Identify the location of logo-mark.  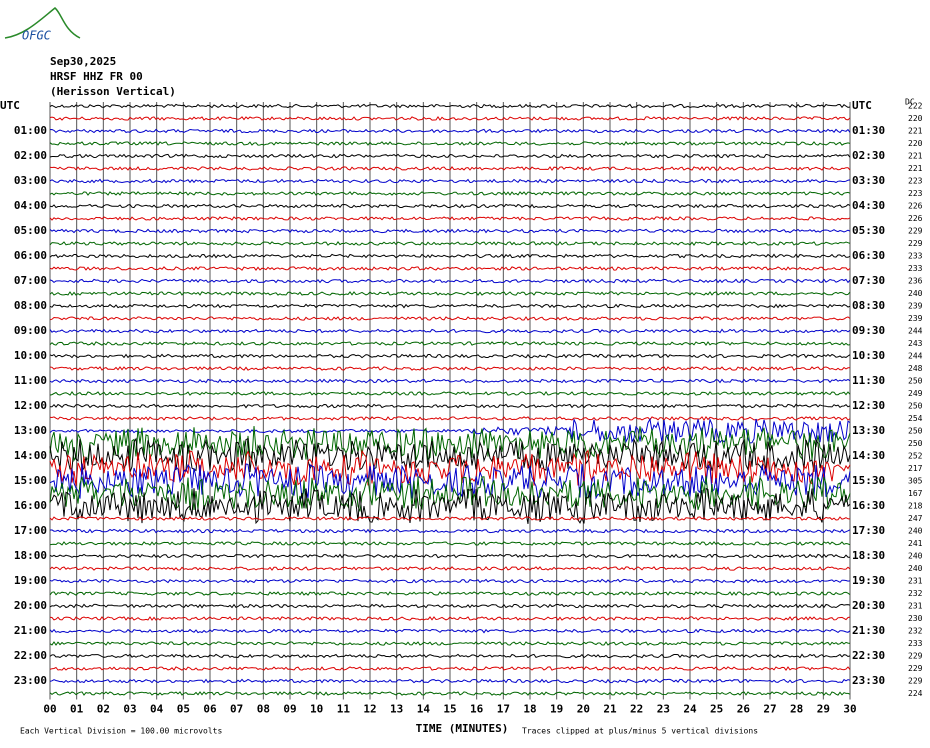
(42, 23).